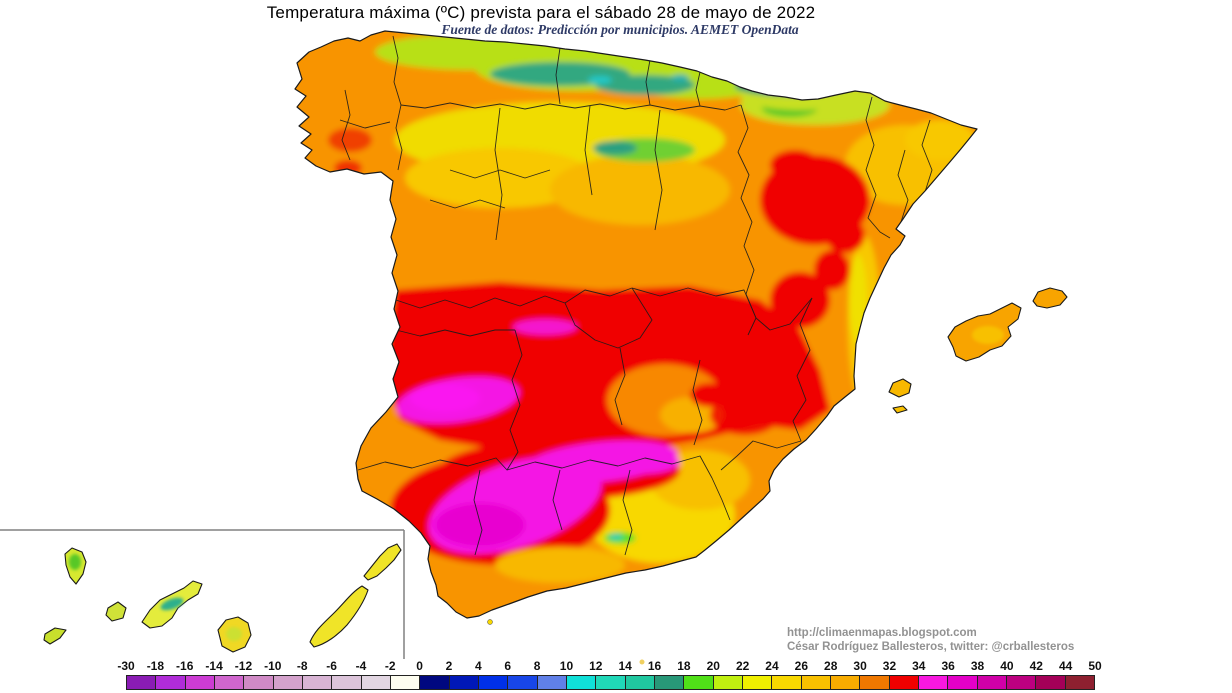  I want to click on legend-tick-label: 18, so click(684, 666).